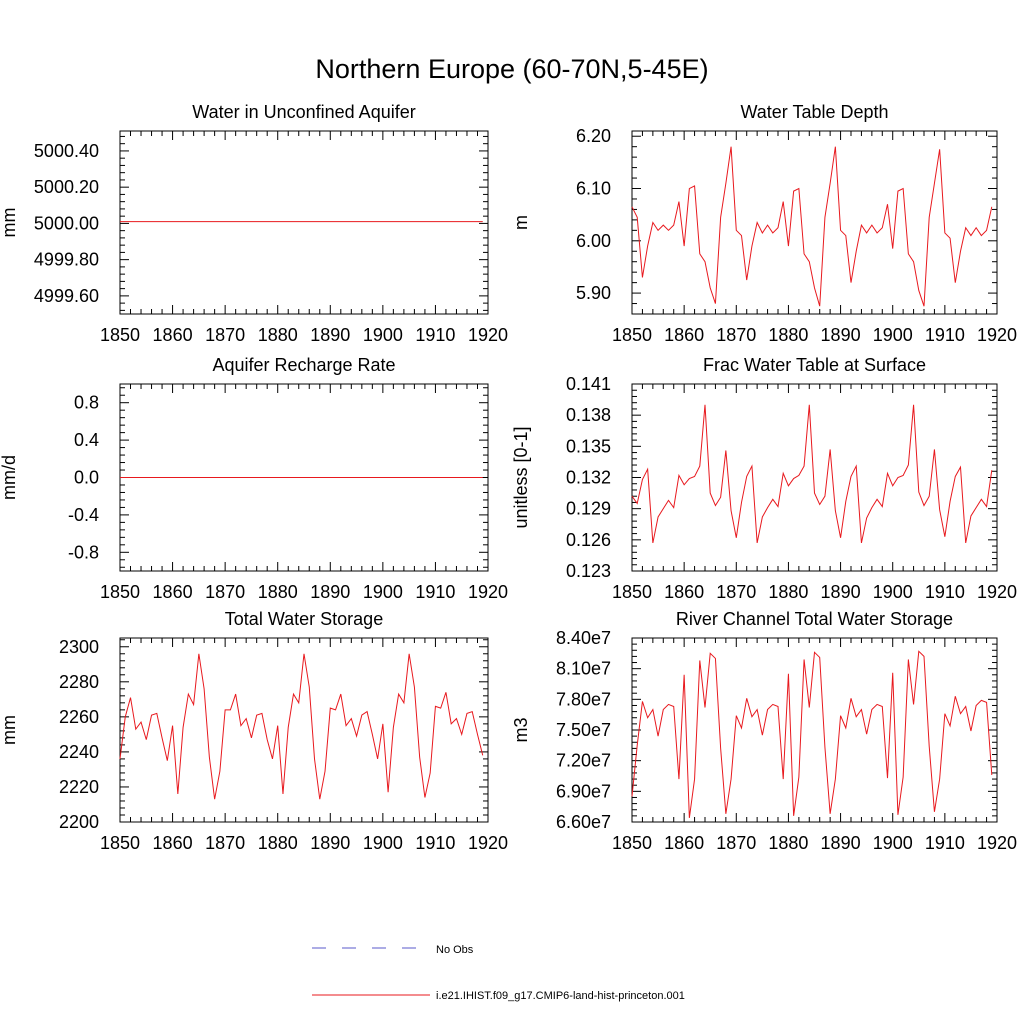 The image size is (1024, 1024). What do you see at coordinates (304, 619) in the screenshot?
I see `panel-title: Total Water Storage` at bounding box center [304, 619].